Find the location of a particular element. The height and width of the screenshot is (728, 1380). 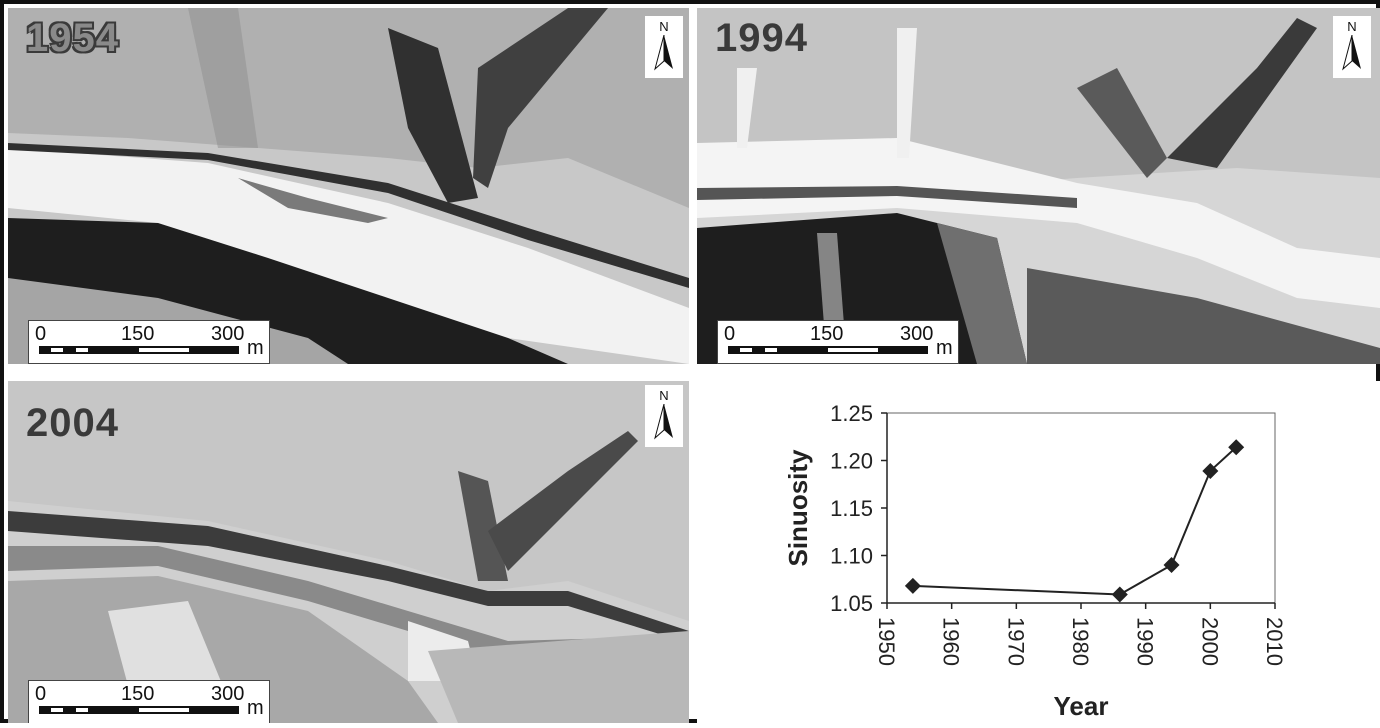

series-line is located at coordinates (1074, 521).